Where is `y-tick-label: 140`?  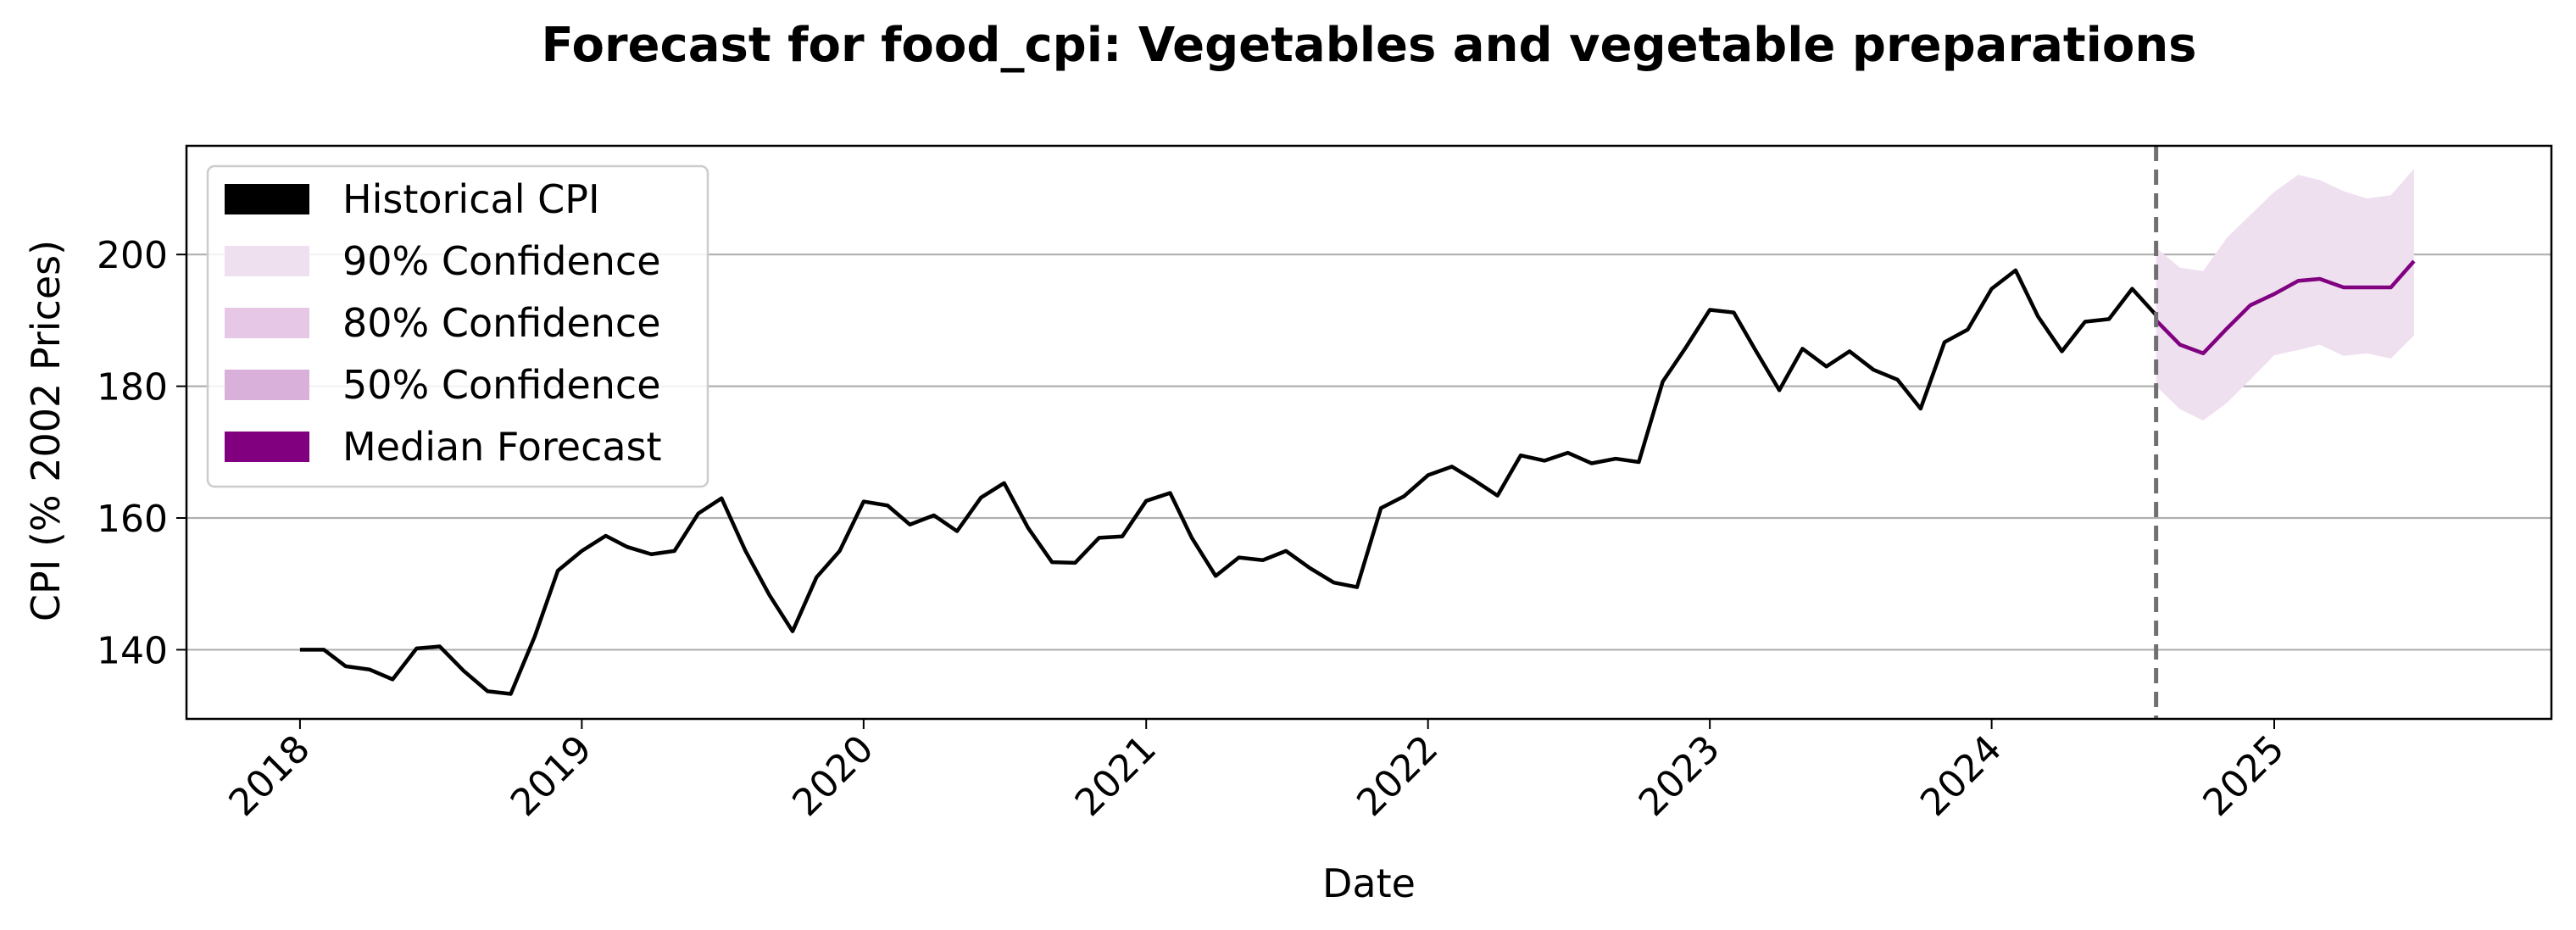 y-tick-label: 140 is located at coordinates (132, 651).